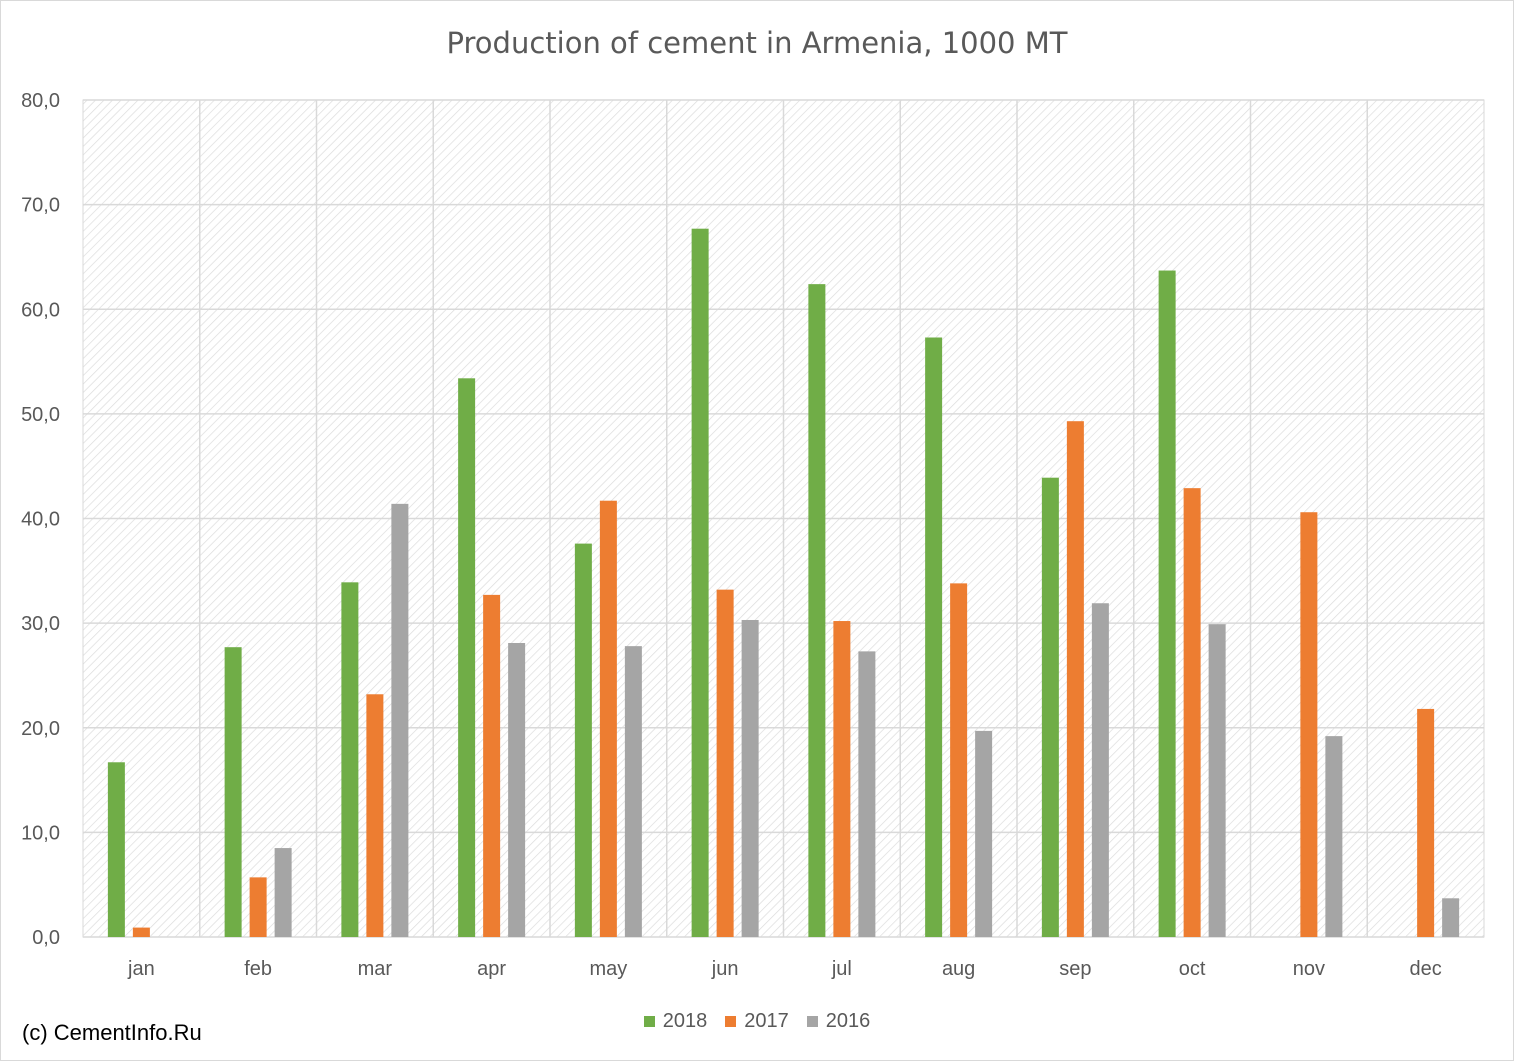 This screenshot has width=1514, height=1061. I want to click on legend-item-2016: 2016, so click(838, 1021).